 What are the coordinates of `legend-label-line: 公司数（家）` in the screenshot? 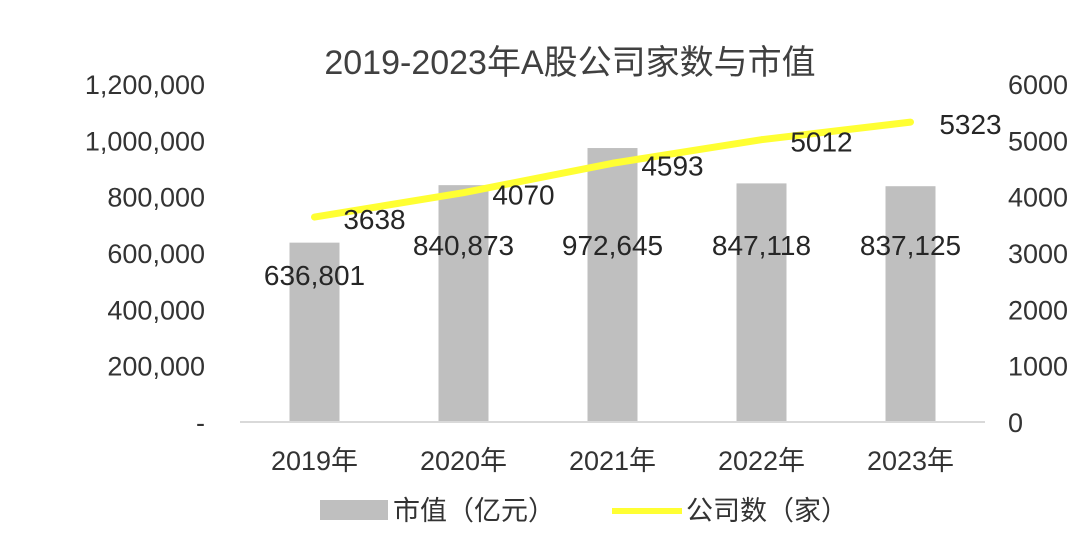 It's located at (767, 511).